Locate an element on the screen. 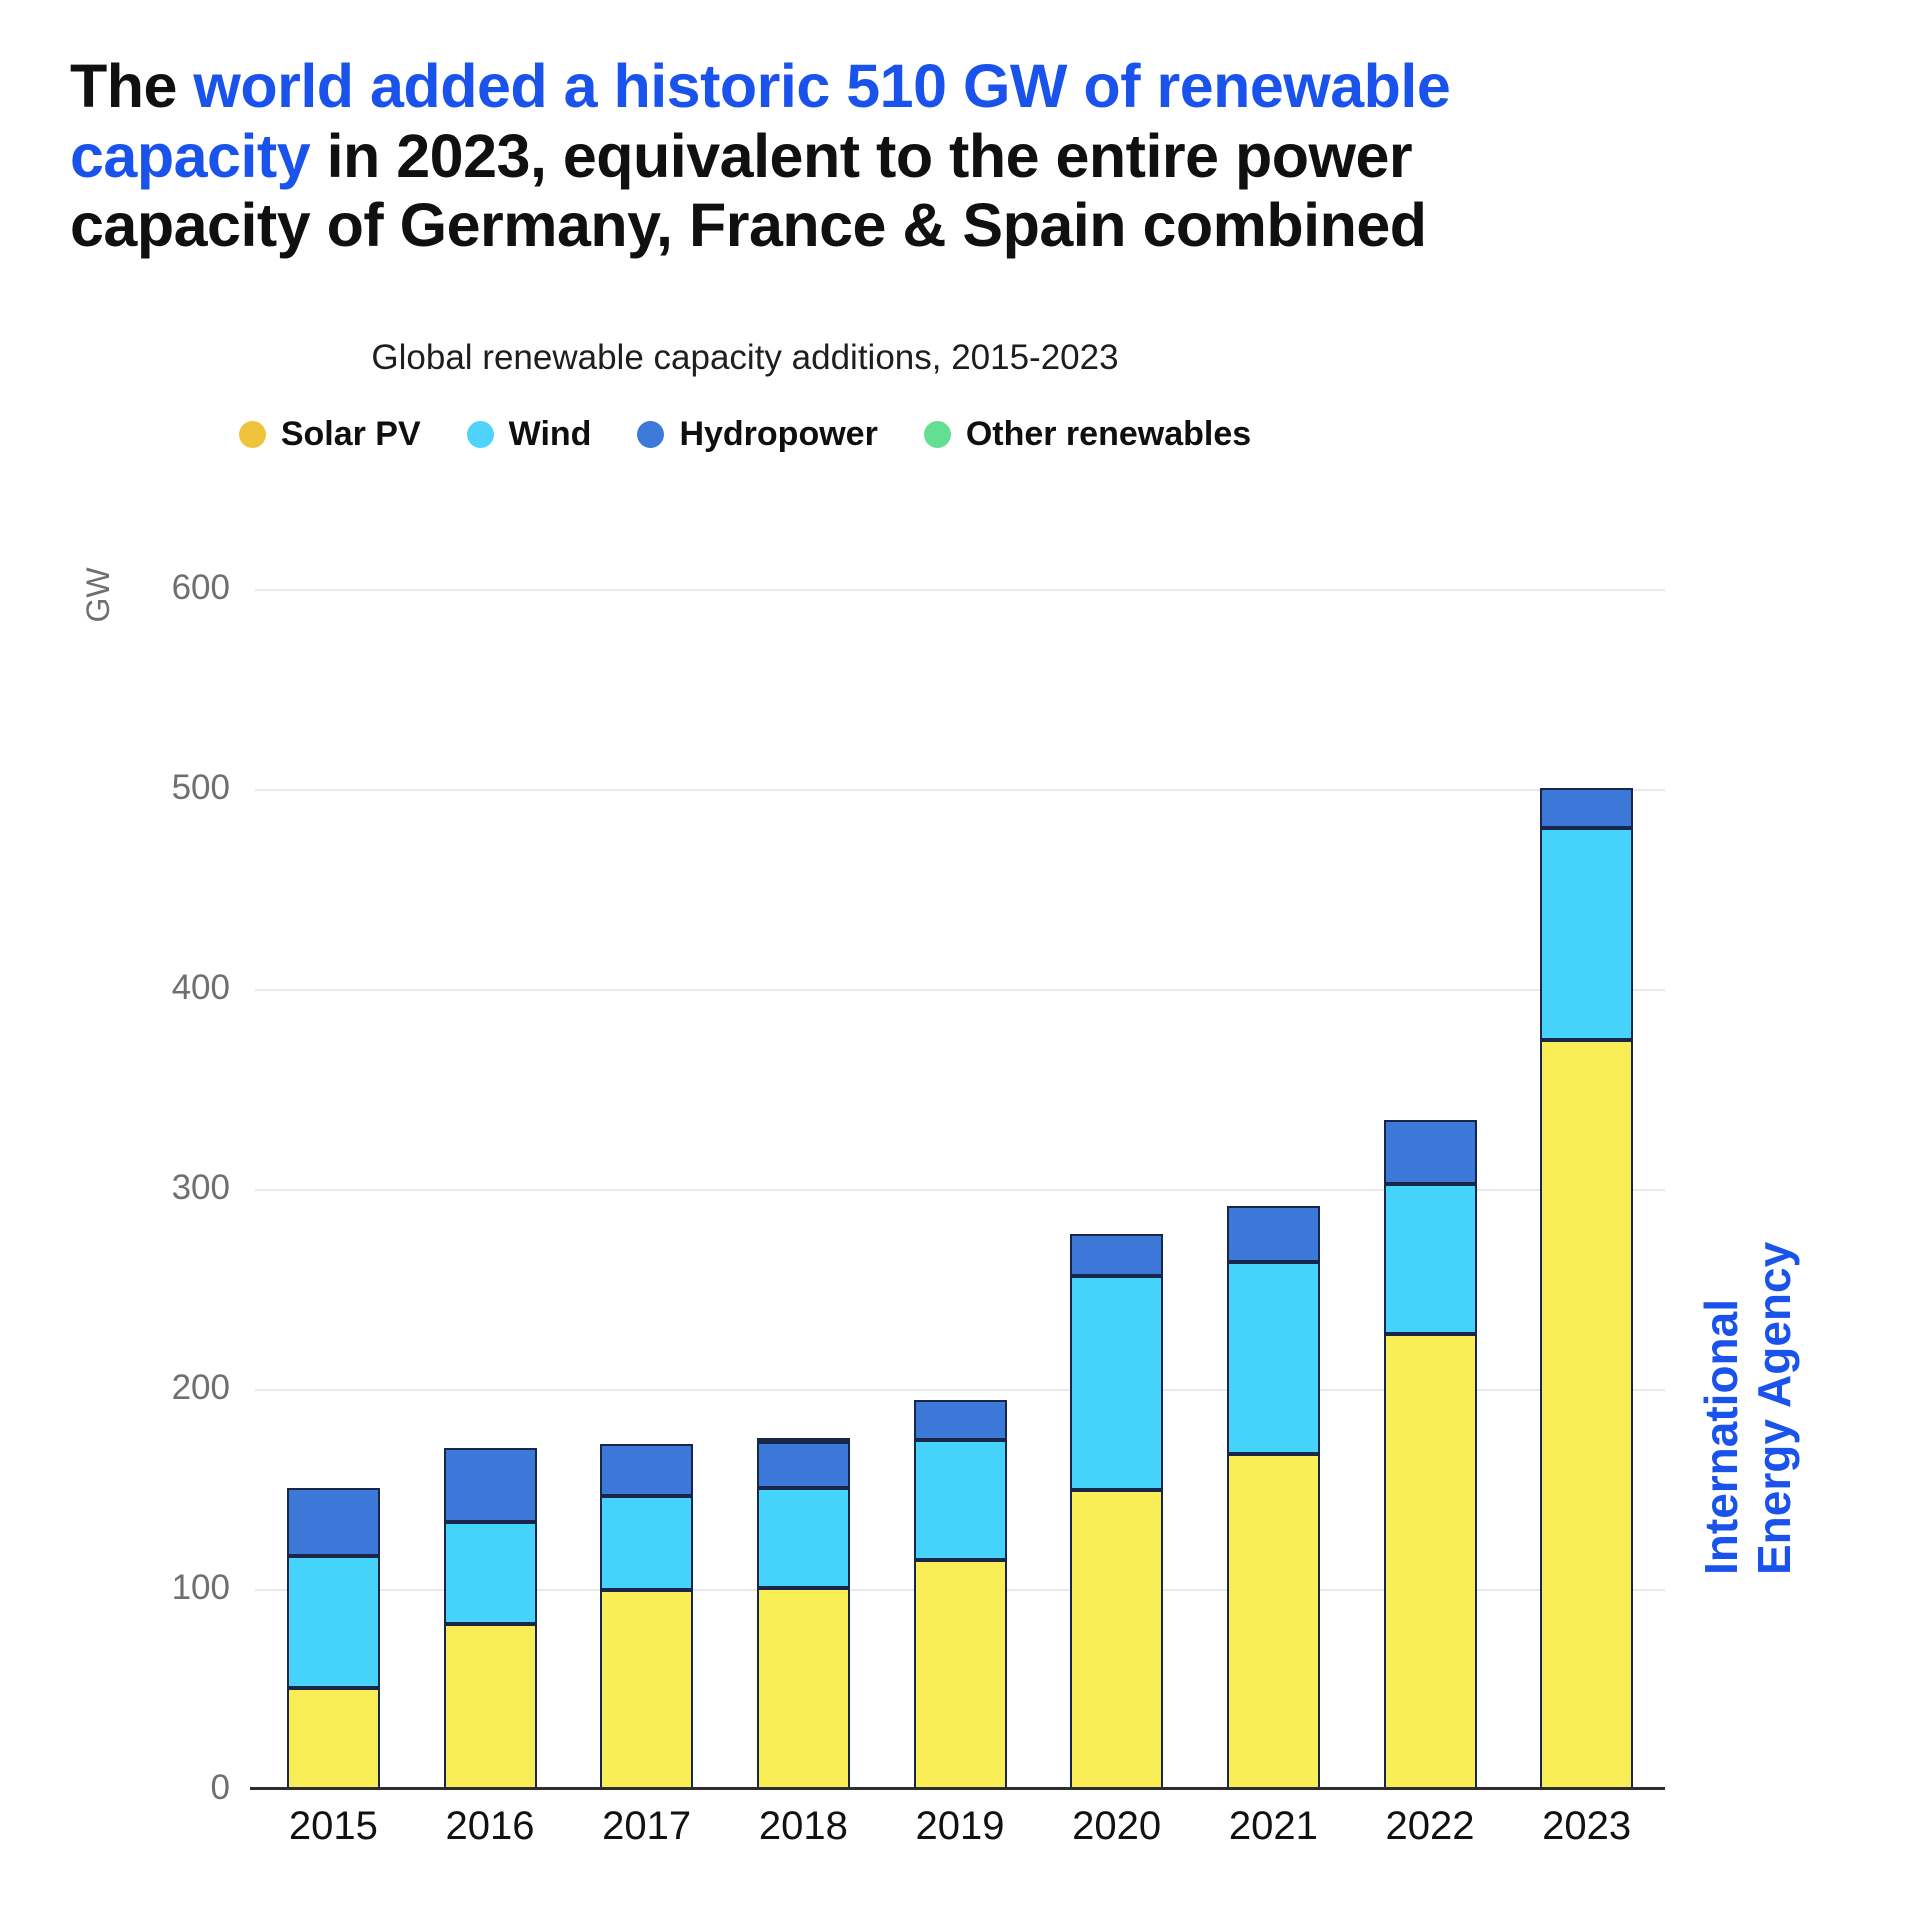 This screenshot has height=1920, width=1920. bar-2019 is located at coordinates (960, 1595).